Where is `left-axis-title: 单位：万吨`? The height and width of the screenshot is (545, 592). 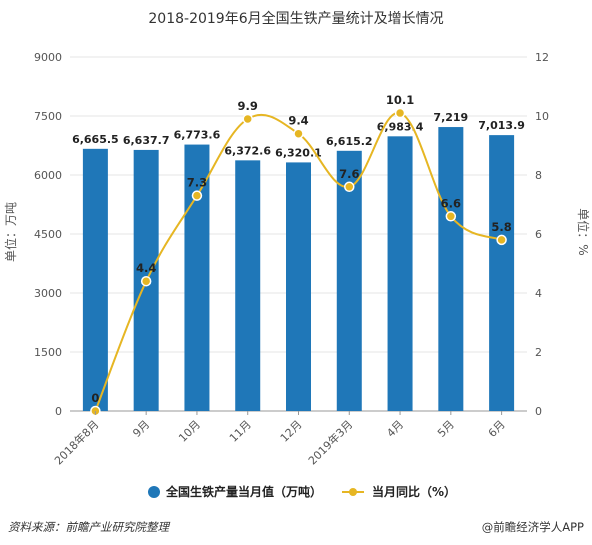
left-axis-title: 单位：万吨 is located at coordinates (10, 232).